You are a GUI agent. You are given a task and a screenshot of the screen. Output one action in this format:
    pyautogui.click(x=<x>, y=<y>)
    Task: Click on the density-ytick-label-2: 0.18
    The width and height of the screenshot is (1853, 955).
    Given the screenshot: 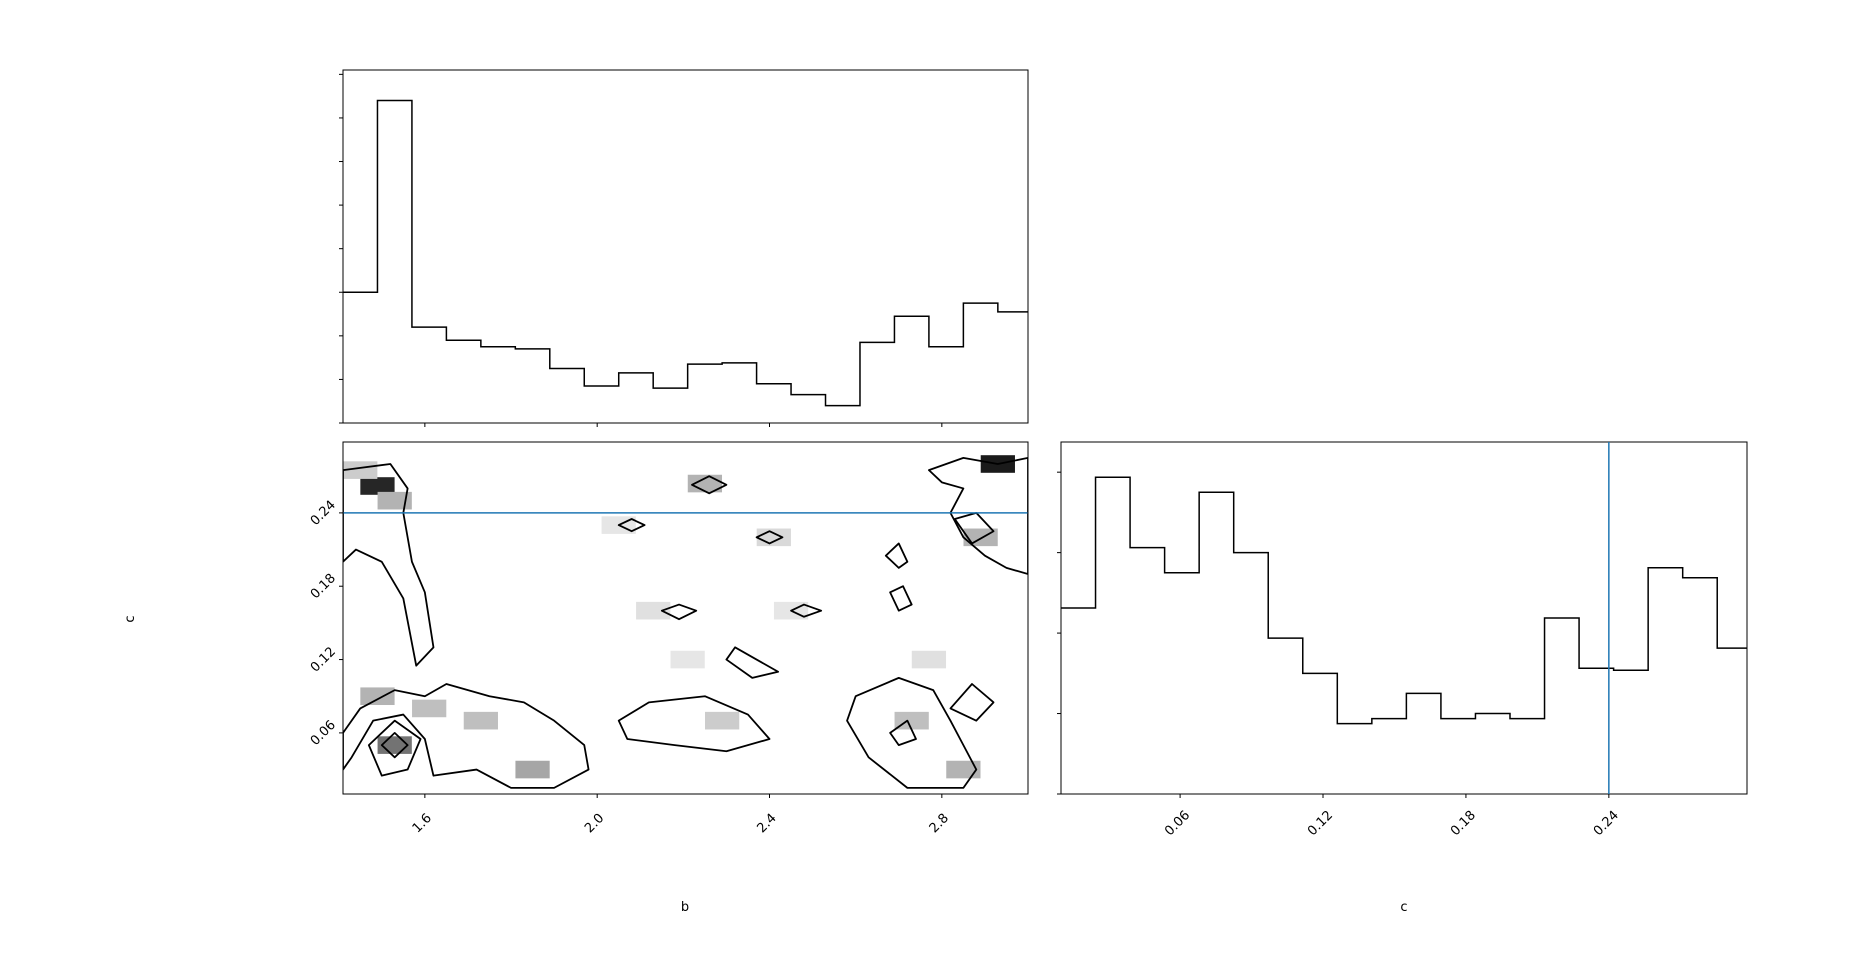 What is the action you would take?
    pyautogui.click(x=323, y=586)
    